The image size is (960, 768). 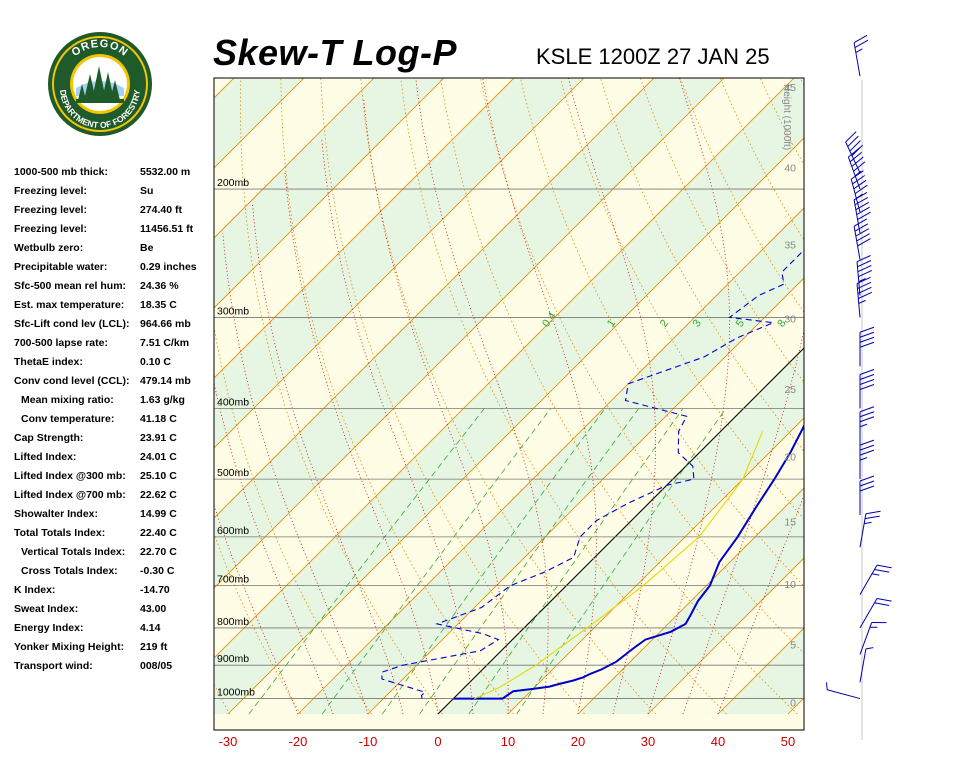 What do you see at coordinates (114, 593) in the screenshot?
I see `stat-row: K Index: -14.70` at bounding box center [114, 593].